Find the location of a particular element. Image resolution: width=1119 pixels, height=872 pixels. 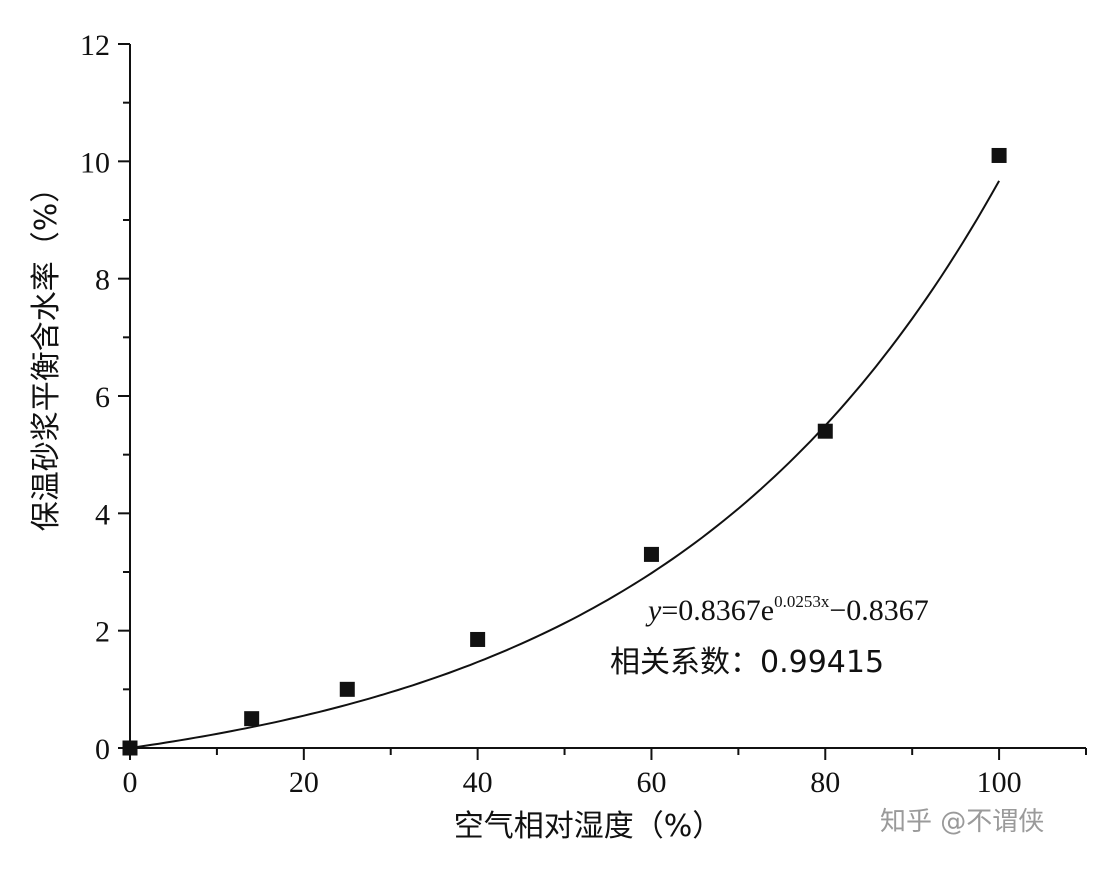

equation-mid: =0.8367e is located at coordinates (717, 610).